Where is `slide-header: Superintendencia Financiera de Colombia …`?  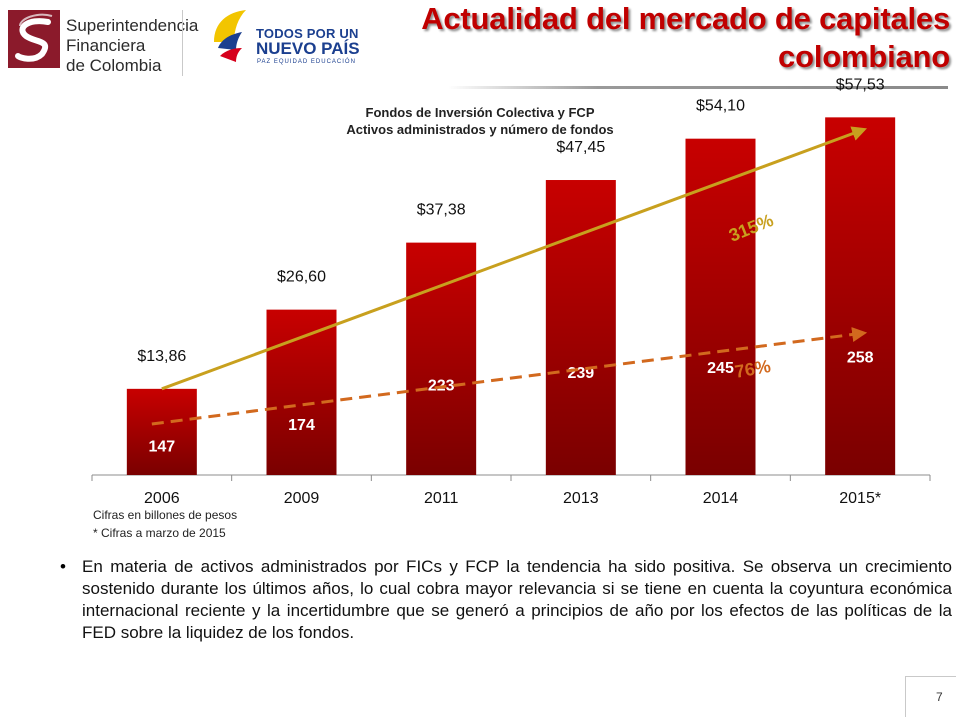
slide-header: Superintendencia Financiera de Colombia … is located at coordinates (480, 45).